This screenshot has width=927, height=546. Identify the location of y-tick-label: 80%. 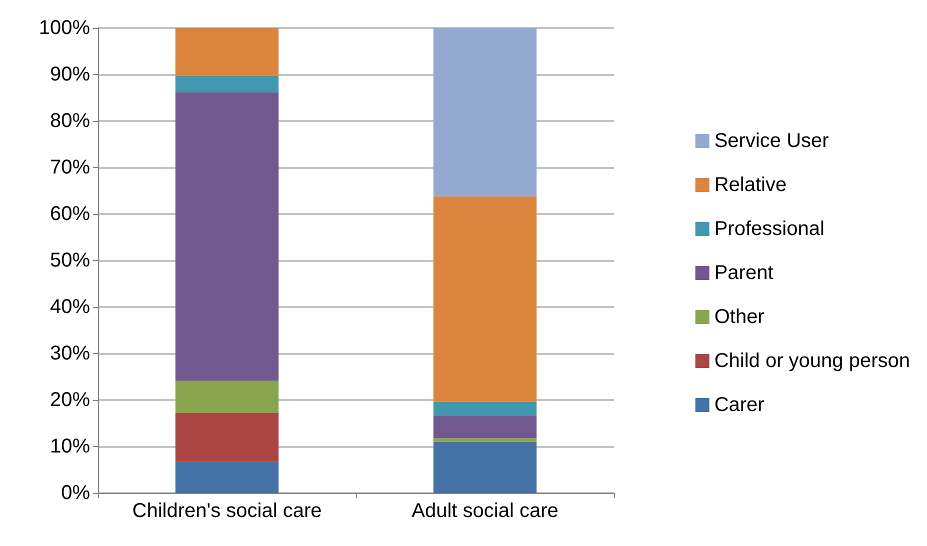
(70, 121).